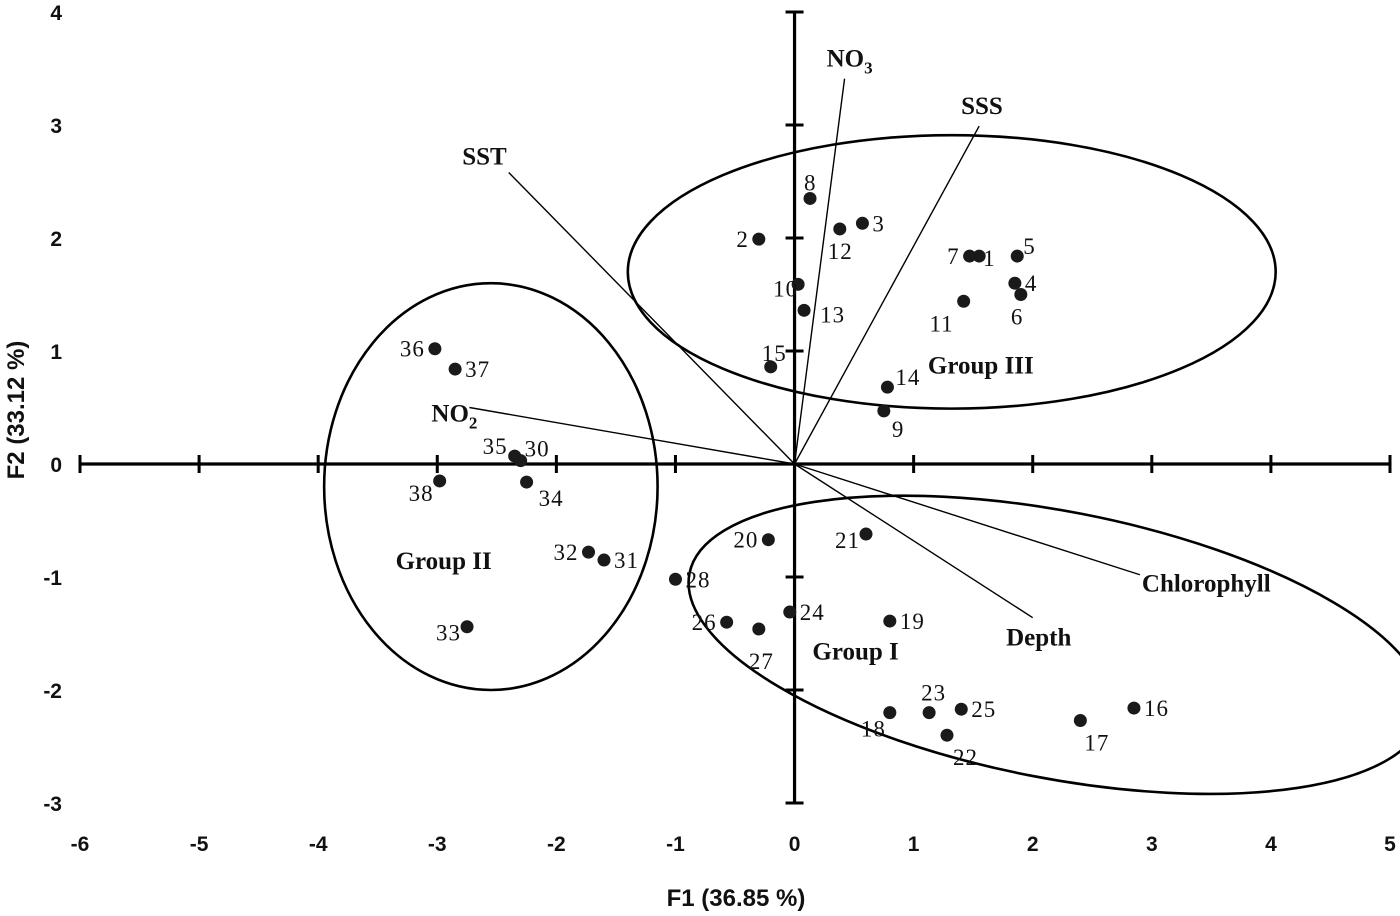  Describe the element at coordinates (56, 465) in the screenshot. I see `y-tick-label: 0` at that location.